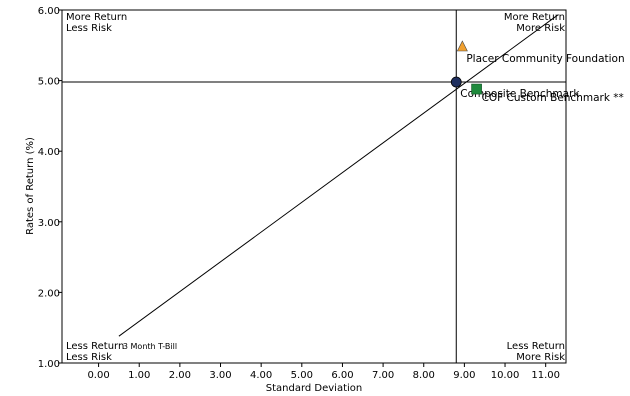 This screenshot has height=396, width=630. I want to click on quadrant-bottom-left-line2: Less Risk, so click(89, 357).